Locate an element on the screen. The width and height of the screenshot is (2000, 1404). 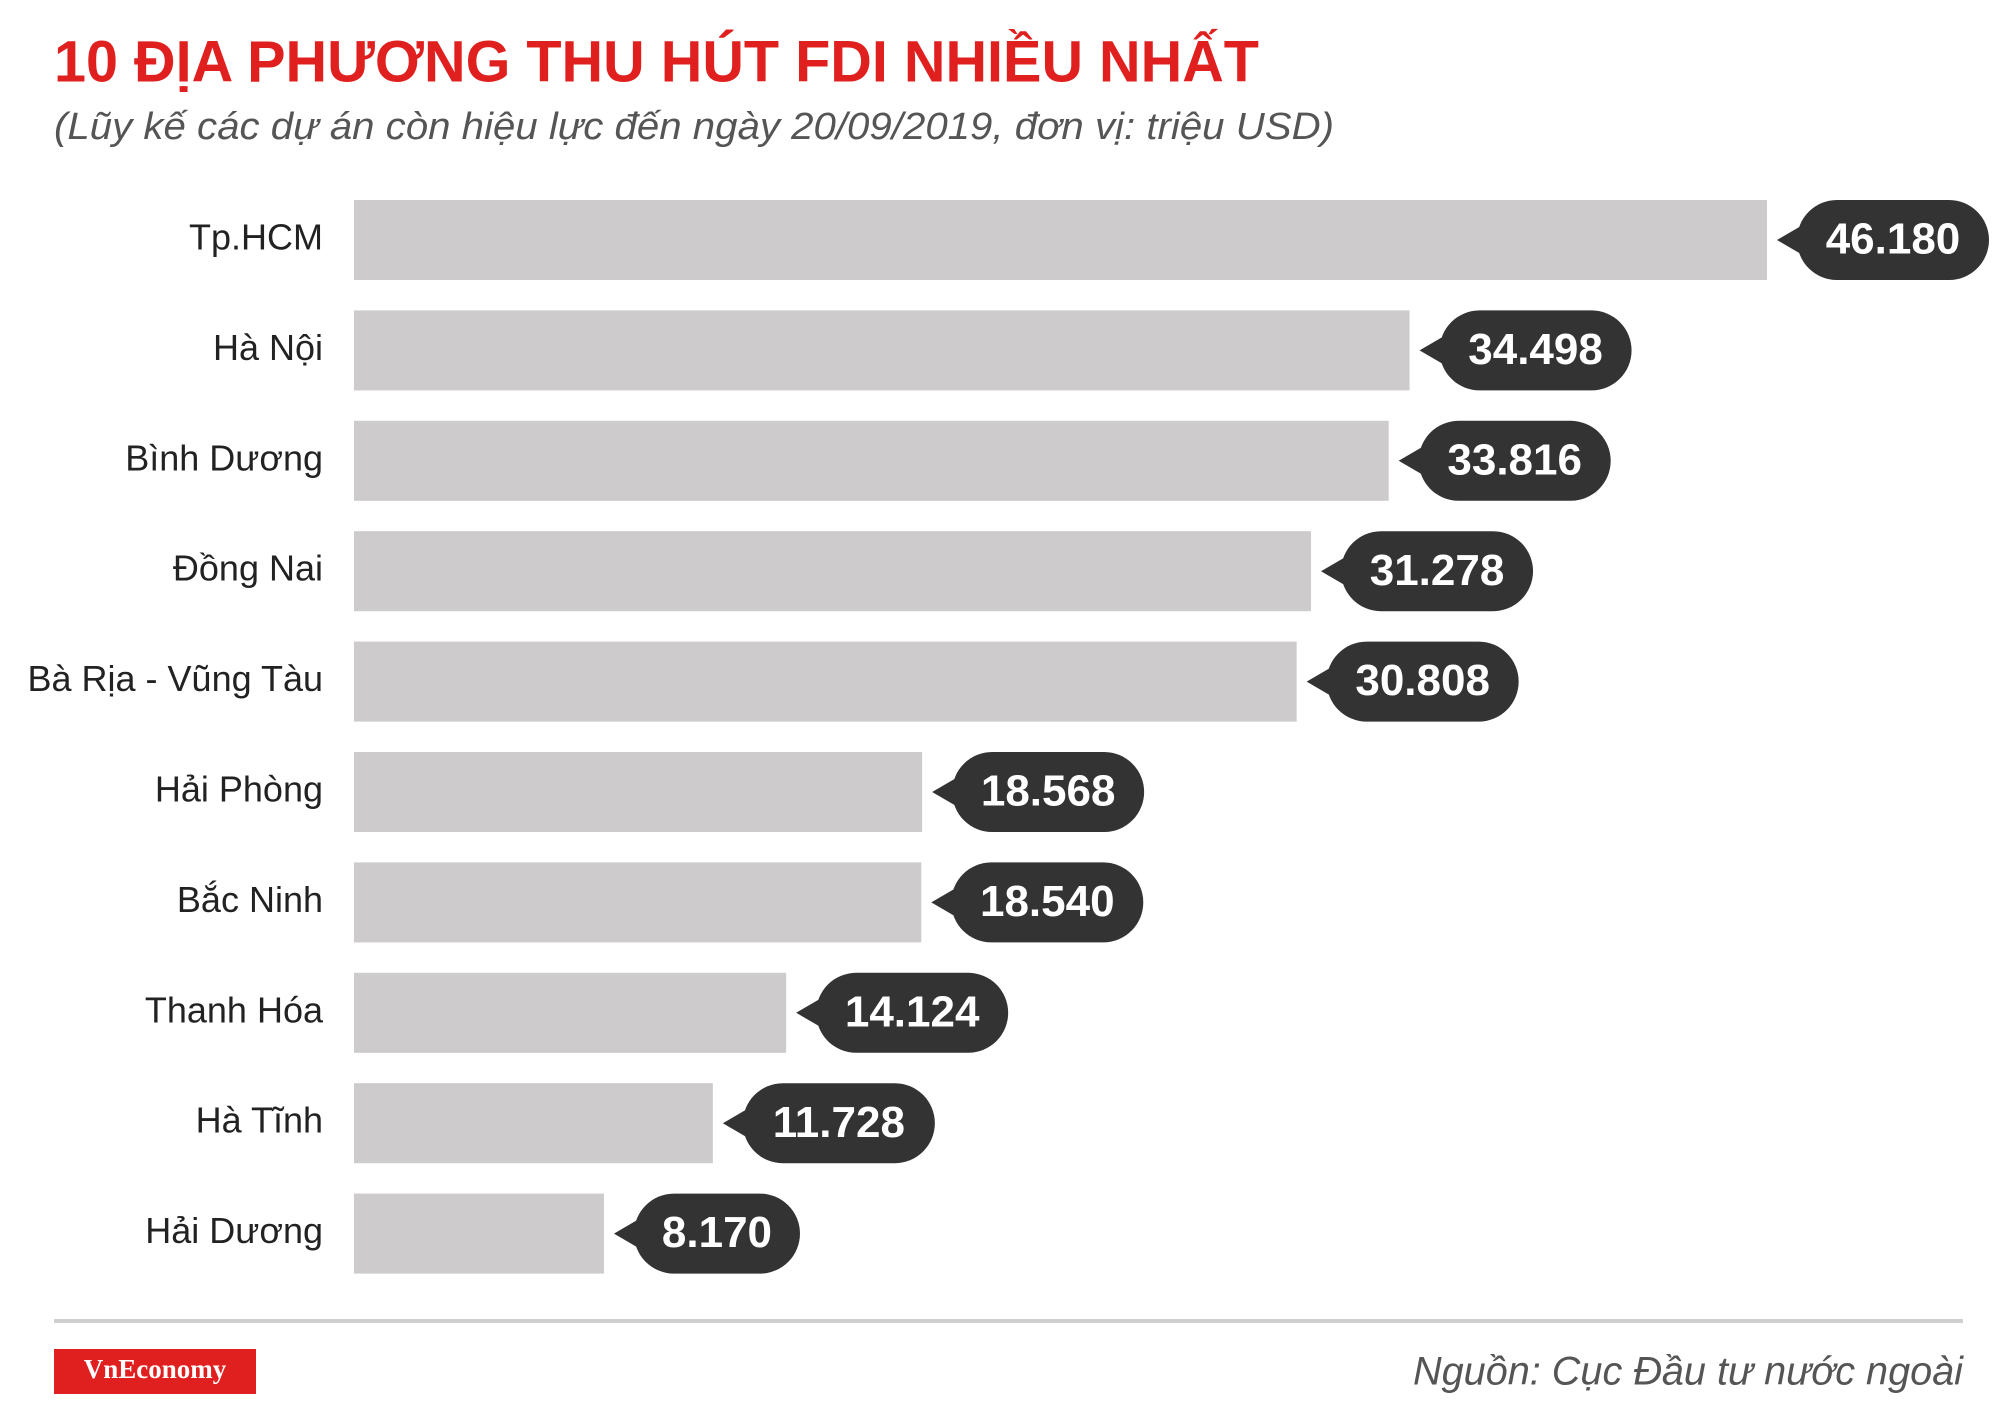
chart-title: 10 ĐỊA PHƯƠNG THU HÚT FDI NHIỀU NHẤT is located at coordinates (656, 61).